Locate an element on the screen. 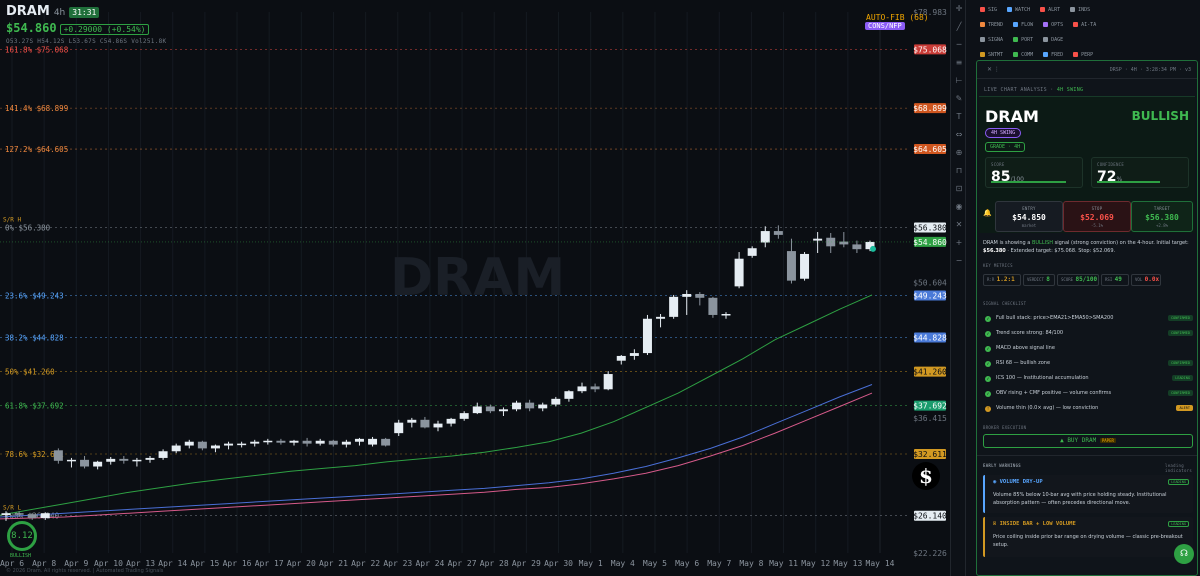 The width and height of the screenshot is (1200, 576). ruler-icon: ⊢ is located at coordinates (959, 80).